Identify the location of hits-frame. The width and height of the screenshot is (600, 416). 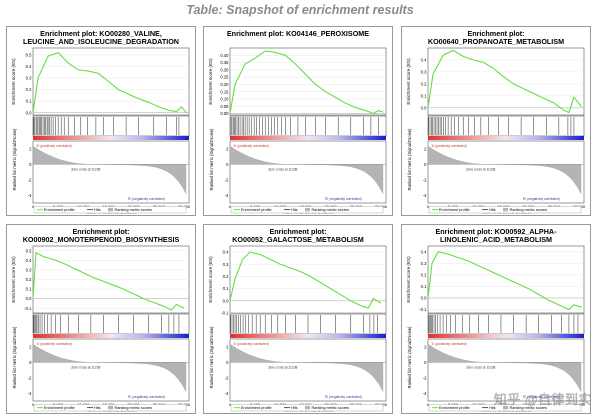
(308, 126).